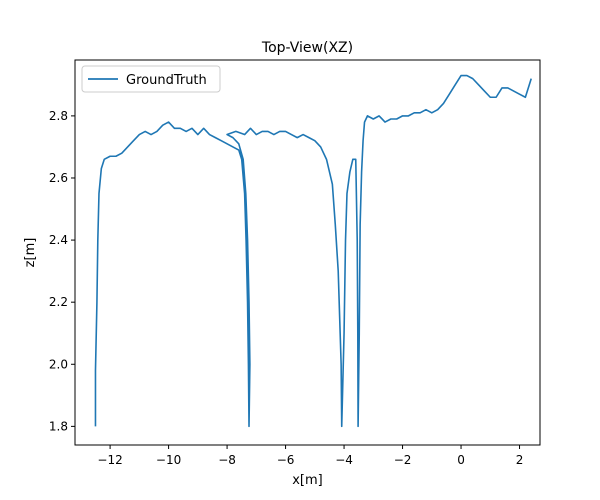 The height and width of the screenshot is (500, 600). What do you see at coordinates (403, 460) in the screenshot?
I see `x-tick-label: −2` at bounding box center [403, 460].